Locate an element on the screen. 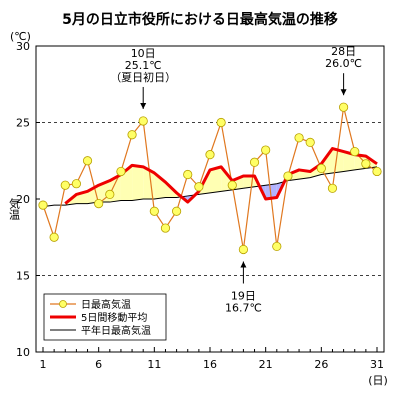 This screenshot has width=400, height=400. y-tick-label: 20 is located at coordinates (23, 199).